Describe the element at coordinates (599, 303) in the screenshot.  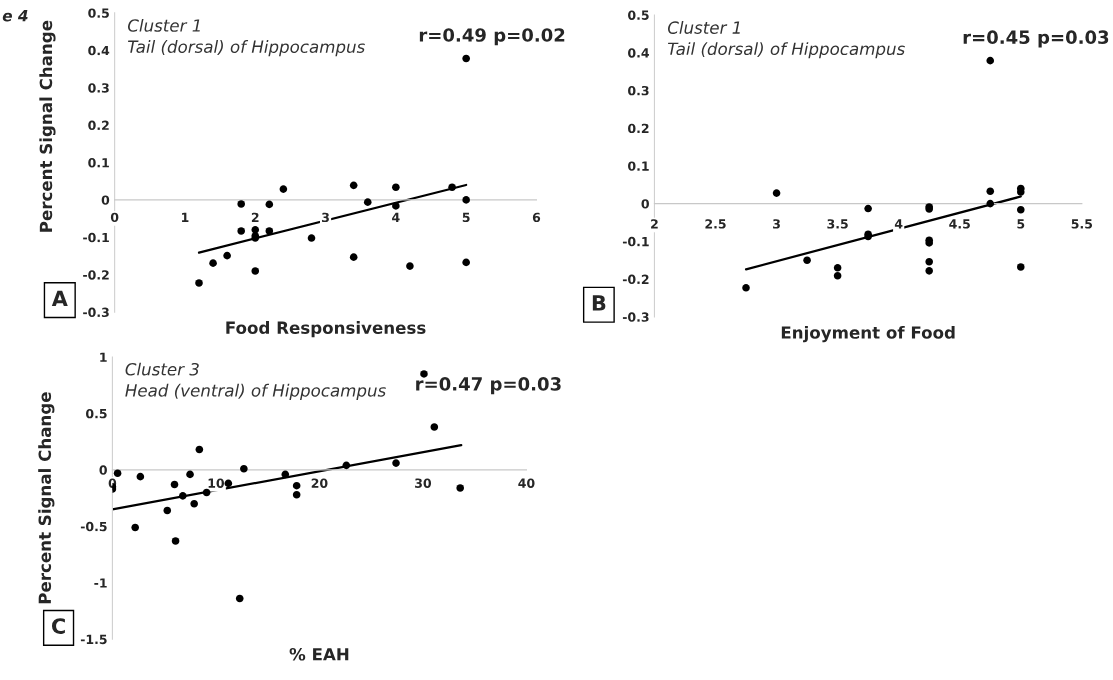
I see `text: B` at that location.